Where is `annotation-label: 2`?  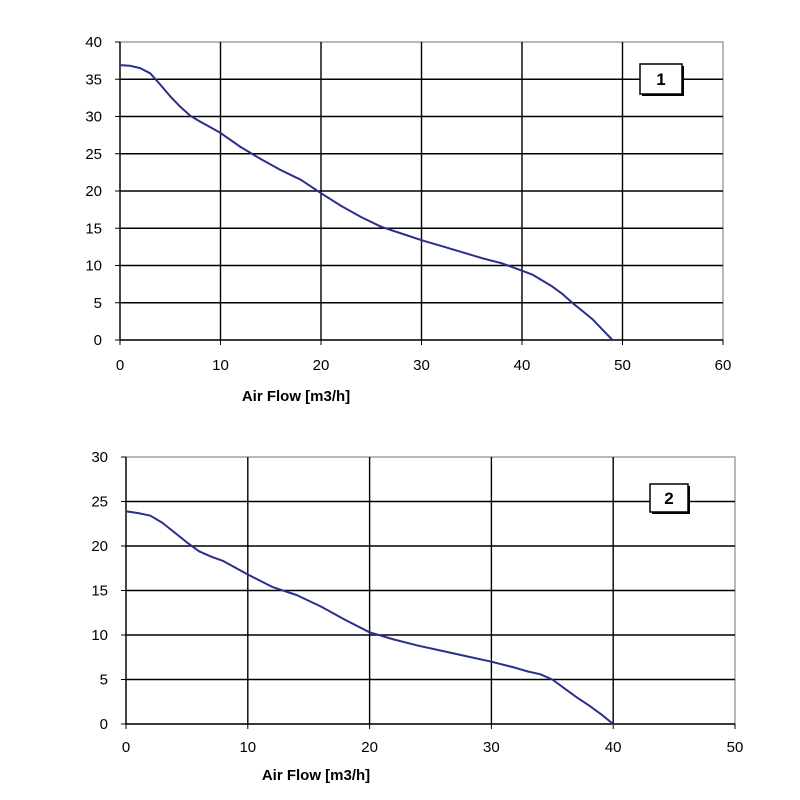 annotation-label: 2 is located at coordinates (668, 498).